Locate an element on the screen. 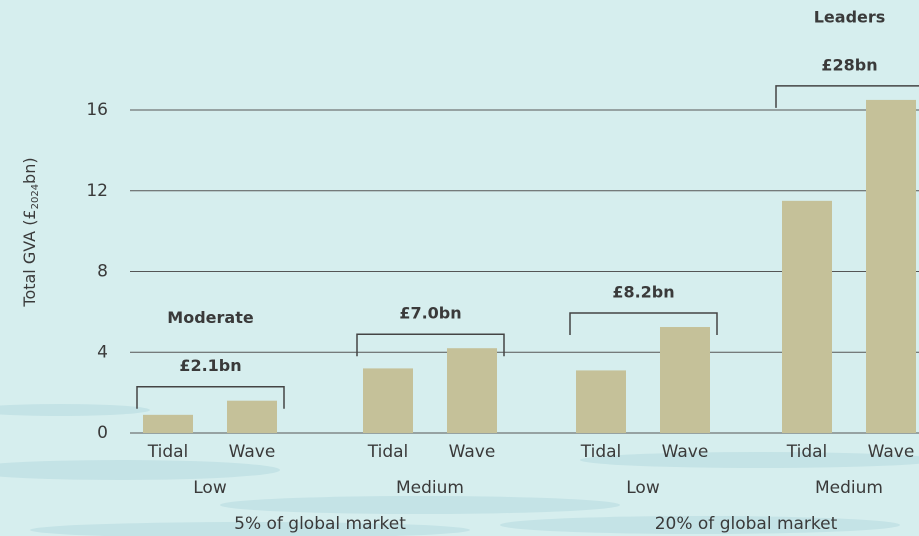 This screenshot has width=919, height=536. bracket-label: Leaders is located at coordinates (850, 16).